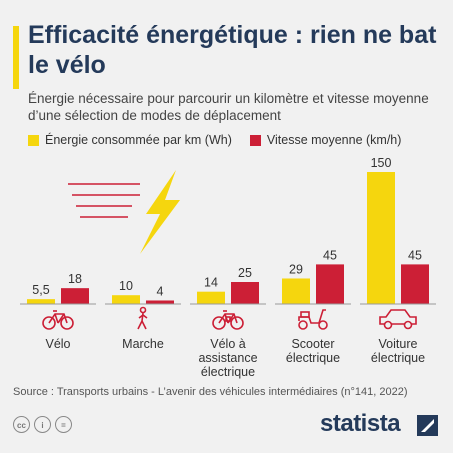 The image size is (453, 453). What do you see at coordinates (360, 423) in the screenshot?
I see `brand-logo: statista` at bounding box center [360, 423].